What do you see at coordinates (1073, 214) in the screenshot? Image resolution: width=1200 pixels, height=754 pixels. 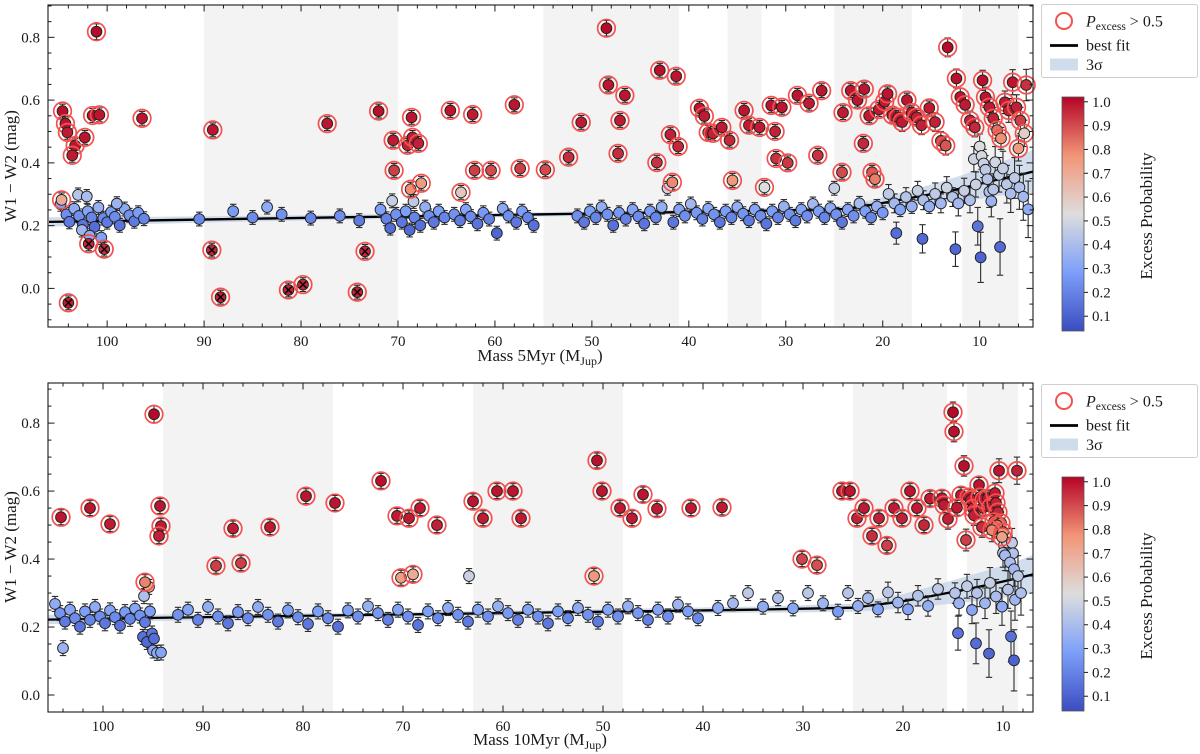 I see `colorbar-gradient` at bounding box center [1073, 214].